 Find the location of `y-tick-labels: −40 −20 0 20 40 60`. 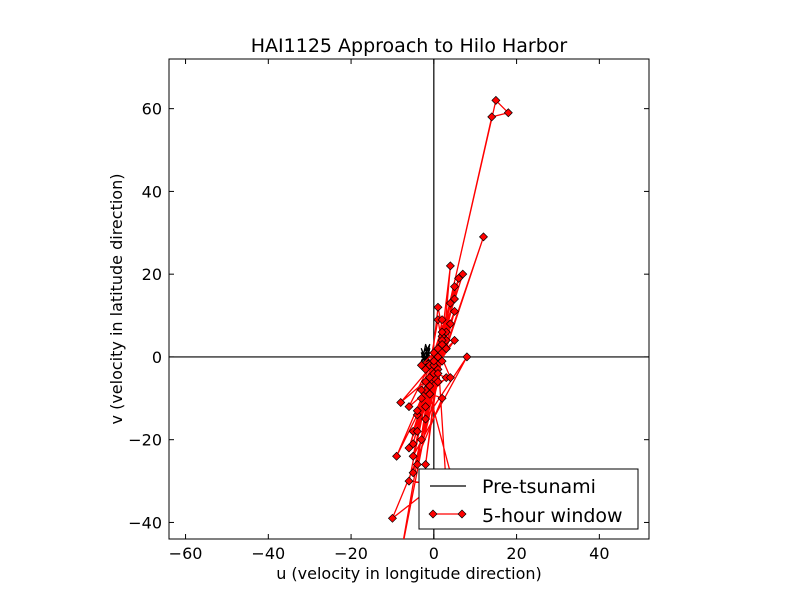

y-tick-labels: −40 −20 0 20 40 60 is located at coordinates (145, 316).